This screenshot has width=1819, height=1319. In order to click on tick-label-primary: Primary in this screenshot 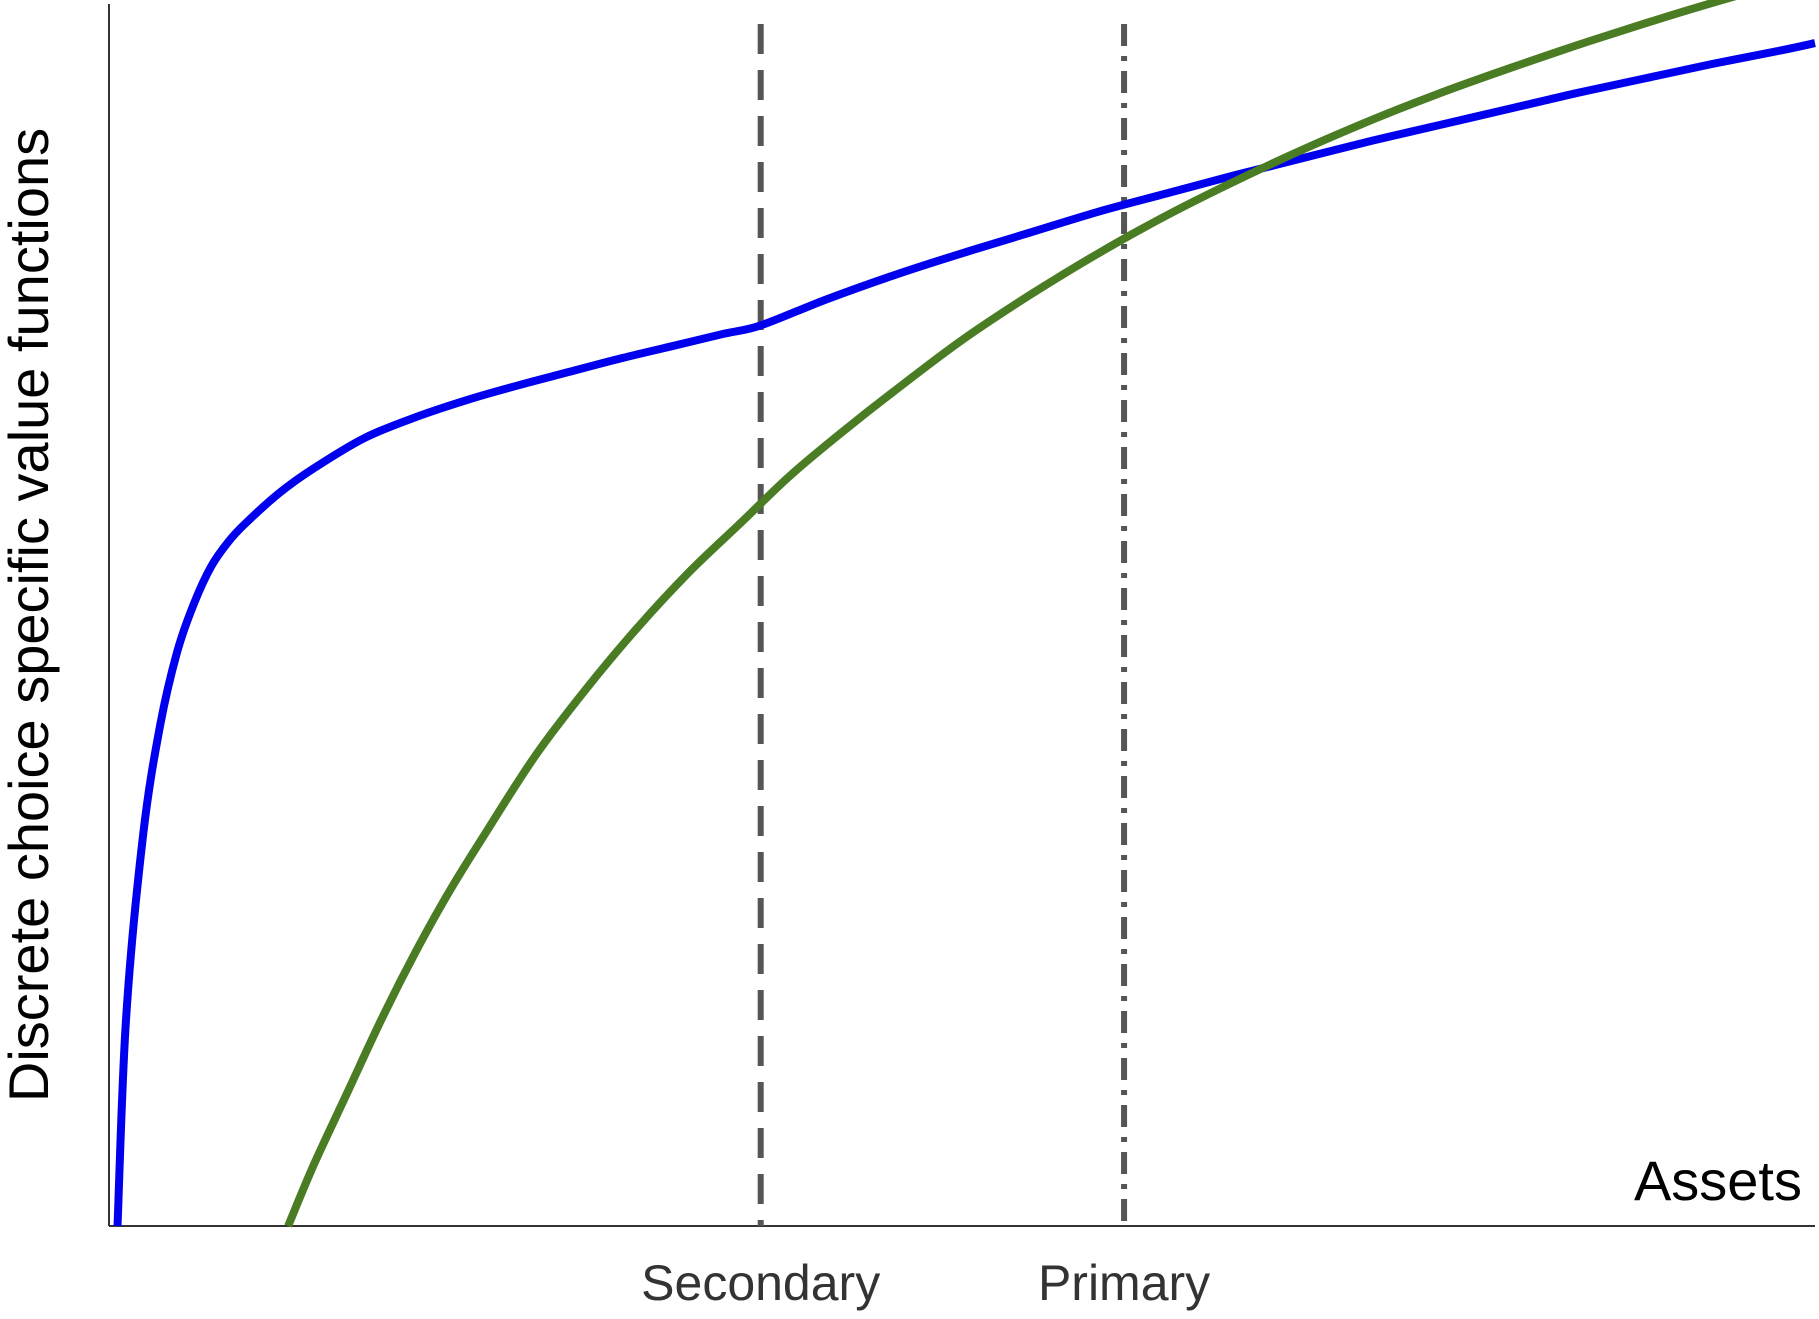, I will do `click(1124, 1283)`.